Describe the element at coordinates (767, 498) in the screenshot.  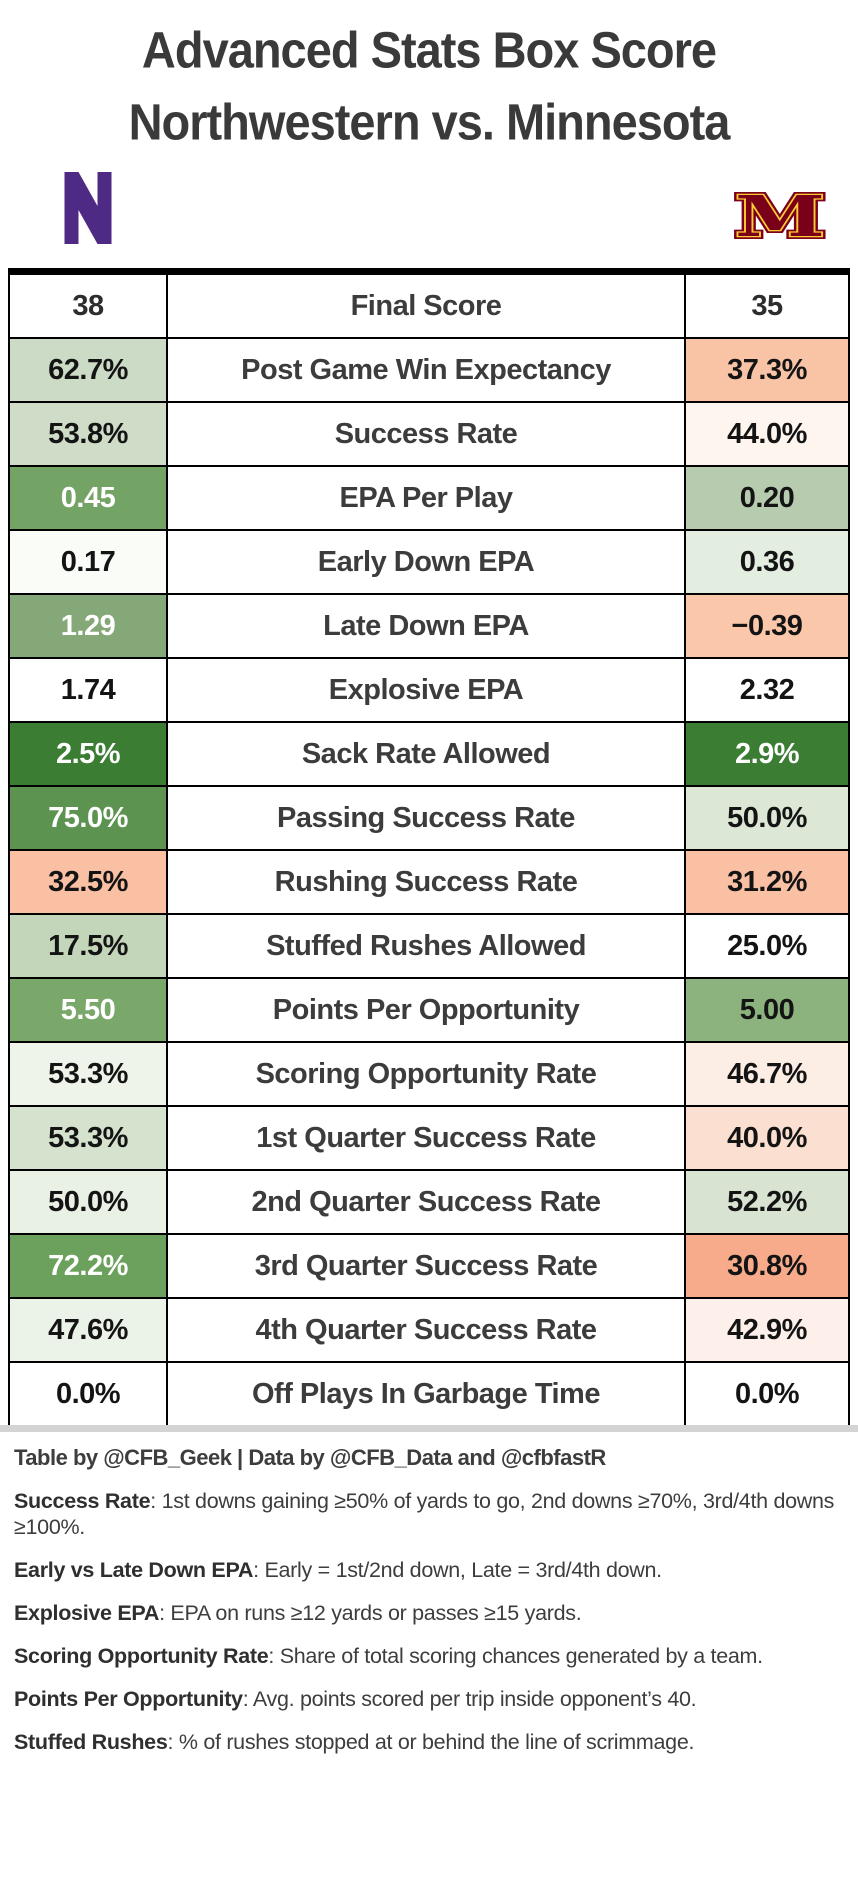
I see `home-value-cell: 0.20` at that location.